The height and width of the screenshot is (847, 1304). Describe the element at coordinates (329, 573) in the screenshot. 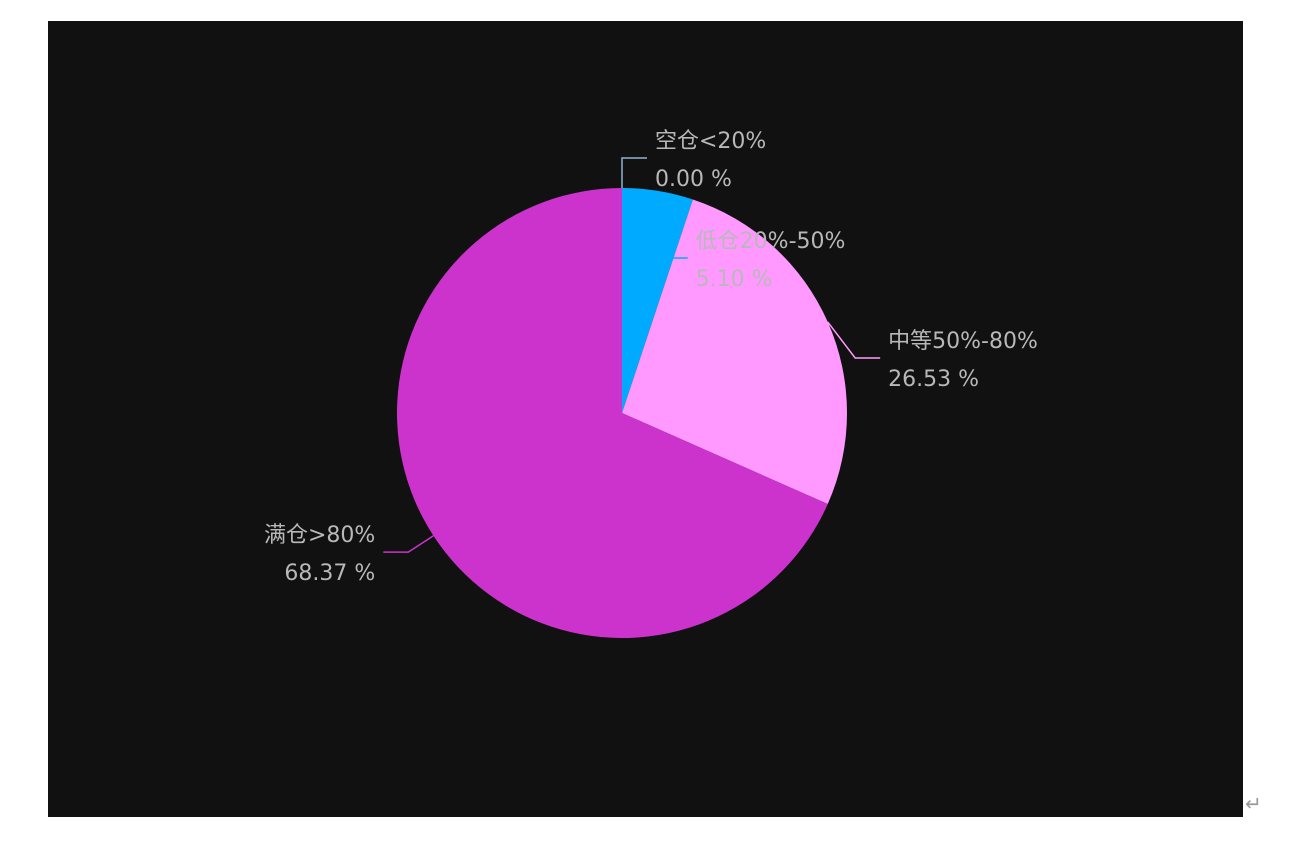

I see `value-label: 68.37 %` at that location.